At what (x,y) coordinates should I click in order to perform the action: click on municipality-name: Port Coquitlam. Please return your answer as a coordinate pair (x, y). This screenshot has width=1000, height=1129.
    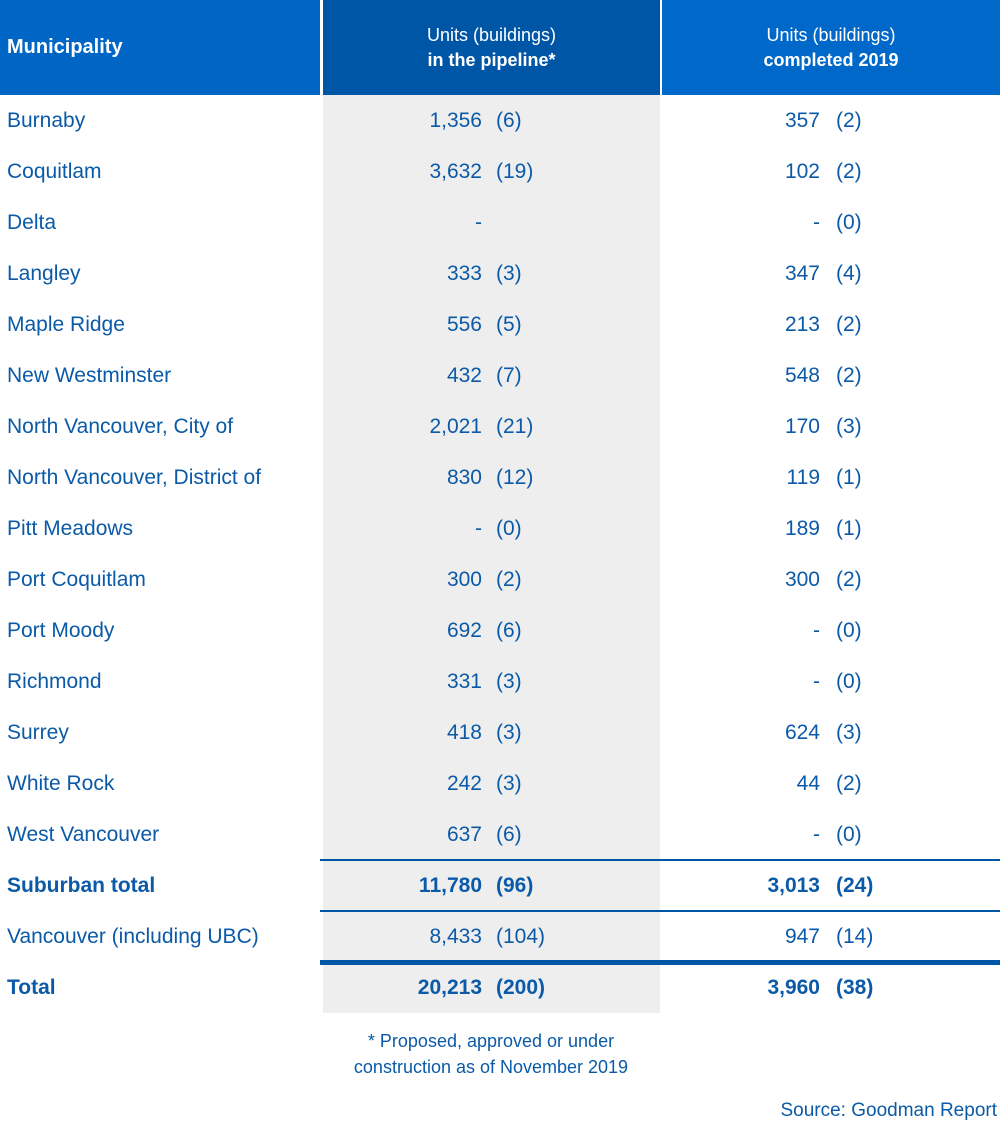
    Looking at the image, I should click on (76, 579).